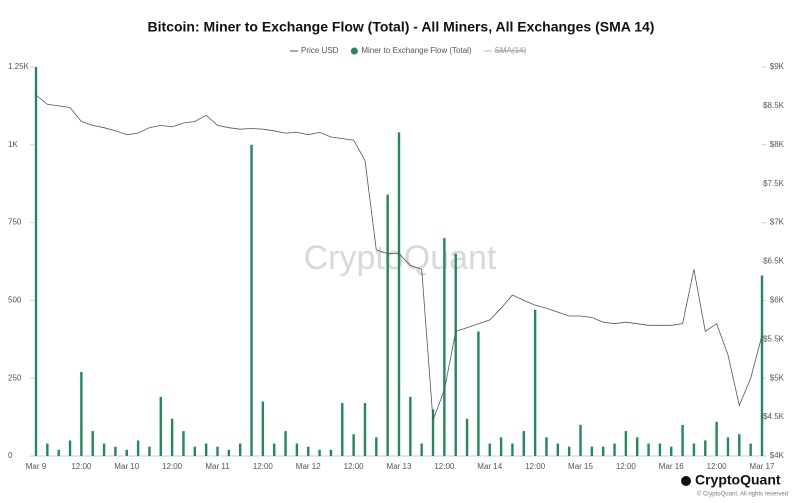 Image resolution: width=802 pixels, height=503 pixels. Describe the element at coordinates (774, 183) in the screenshot. I see `y2-tick-label: $7.5K` at that location.